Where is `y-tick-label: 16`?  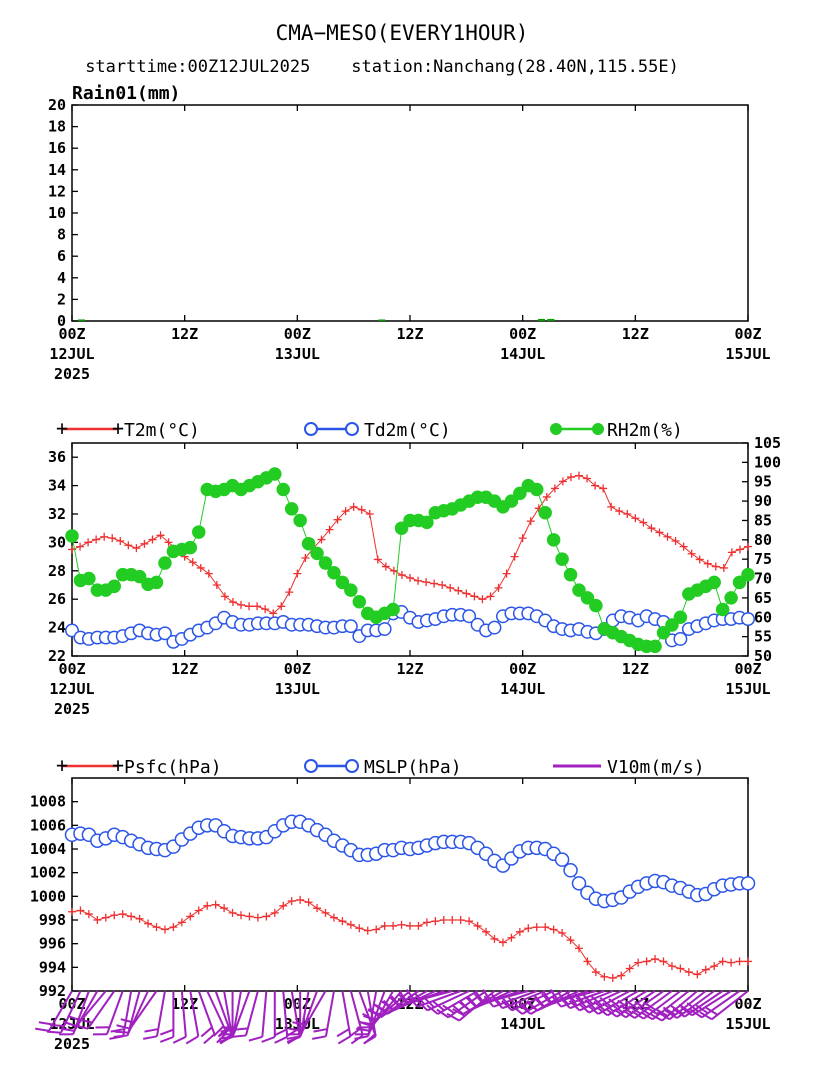
y-tick-label: 16 is located at coordinates (57, 148).